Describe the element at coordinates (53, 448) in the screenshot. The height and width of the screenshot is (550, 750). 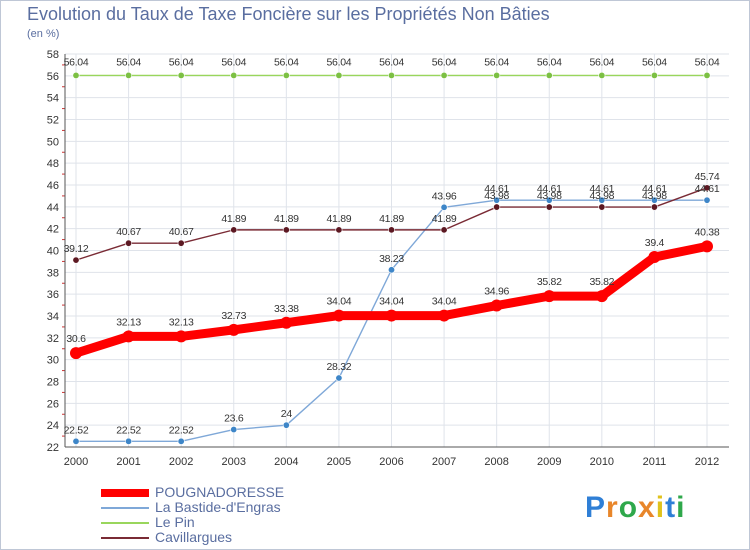
I see `y-tick-label: 22` at that location.